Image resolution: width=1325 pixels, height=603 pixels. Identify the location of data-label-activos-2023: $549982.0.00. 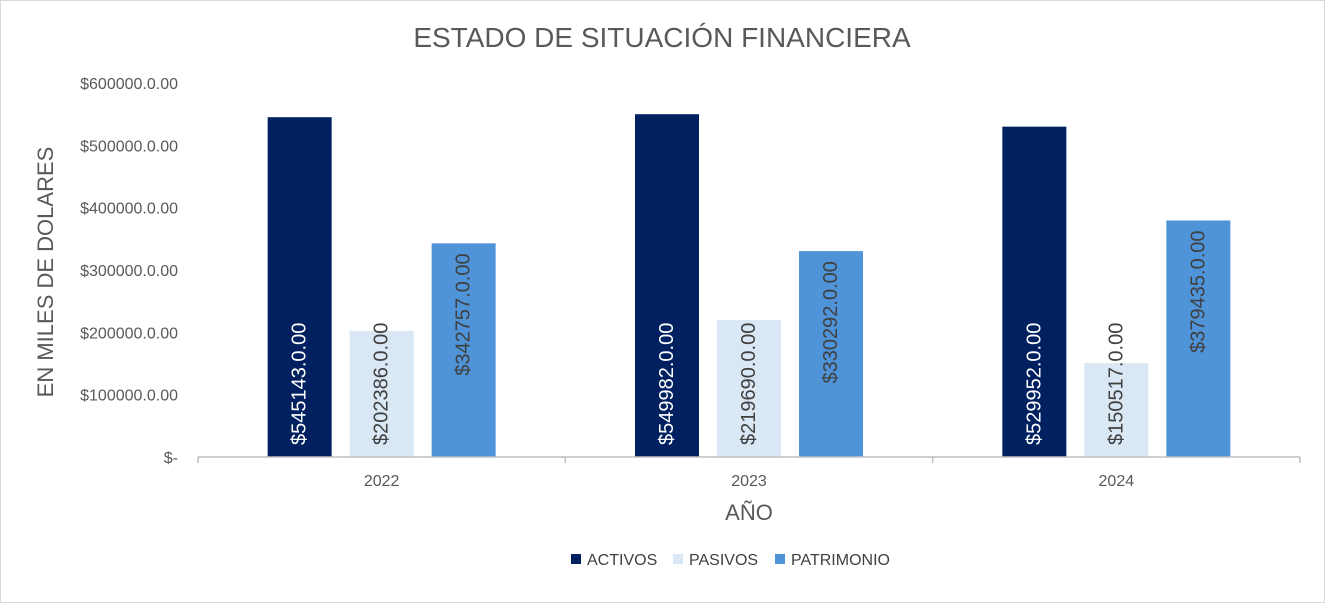
(667, 384).